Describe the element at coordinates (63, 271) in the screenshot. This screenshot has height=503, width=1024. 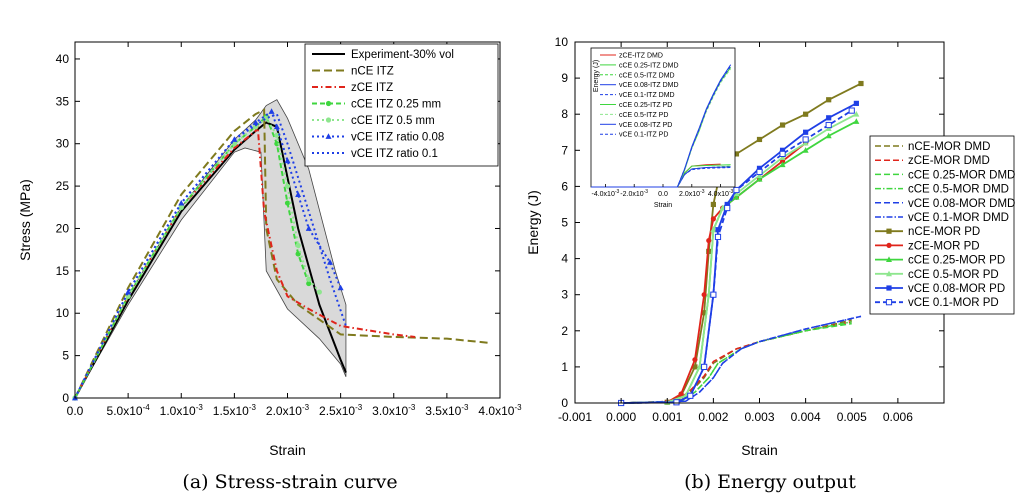
I see `y-tick-label: 15` at that location.